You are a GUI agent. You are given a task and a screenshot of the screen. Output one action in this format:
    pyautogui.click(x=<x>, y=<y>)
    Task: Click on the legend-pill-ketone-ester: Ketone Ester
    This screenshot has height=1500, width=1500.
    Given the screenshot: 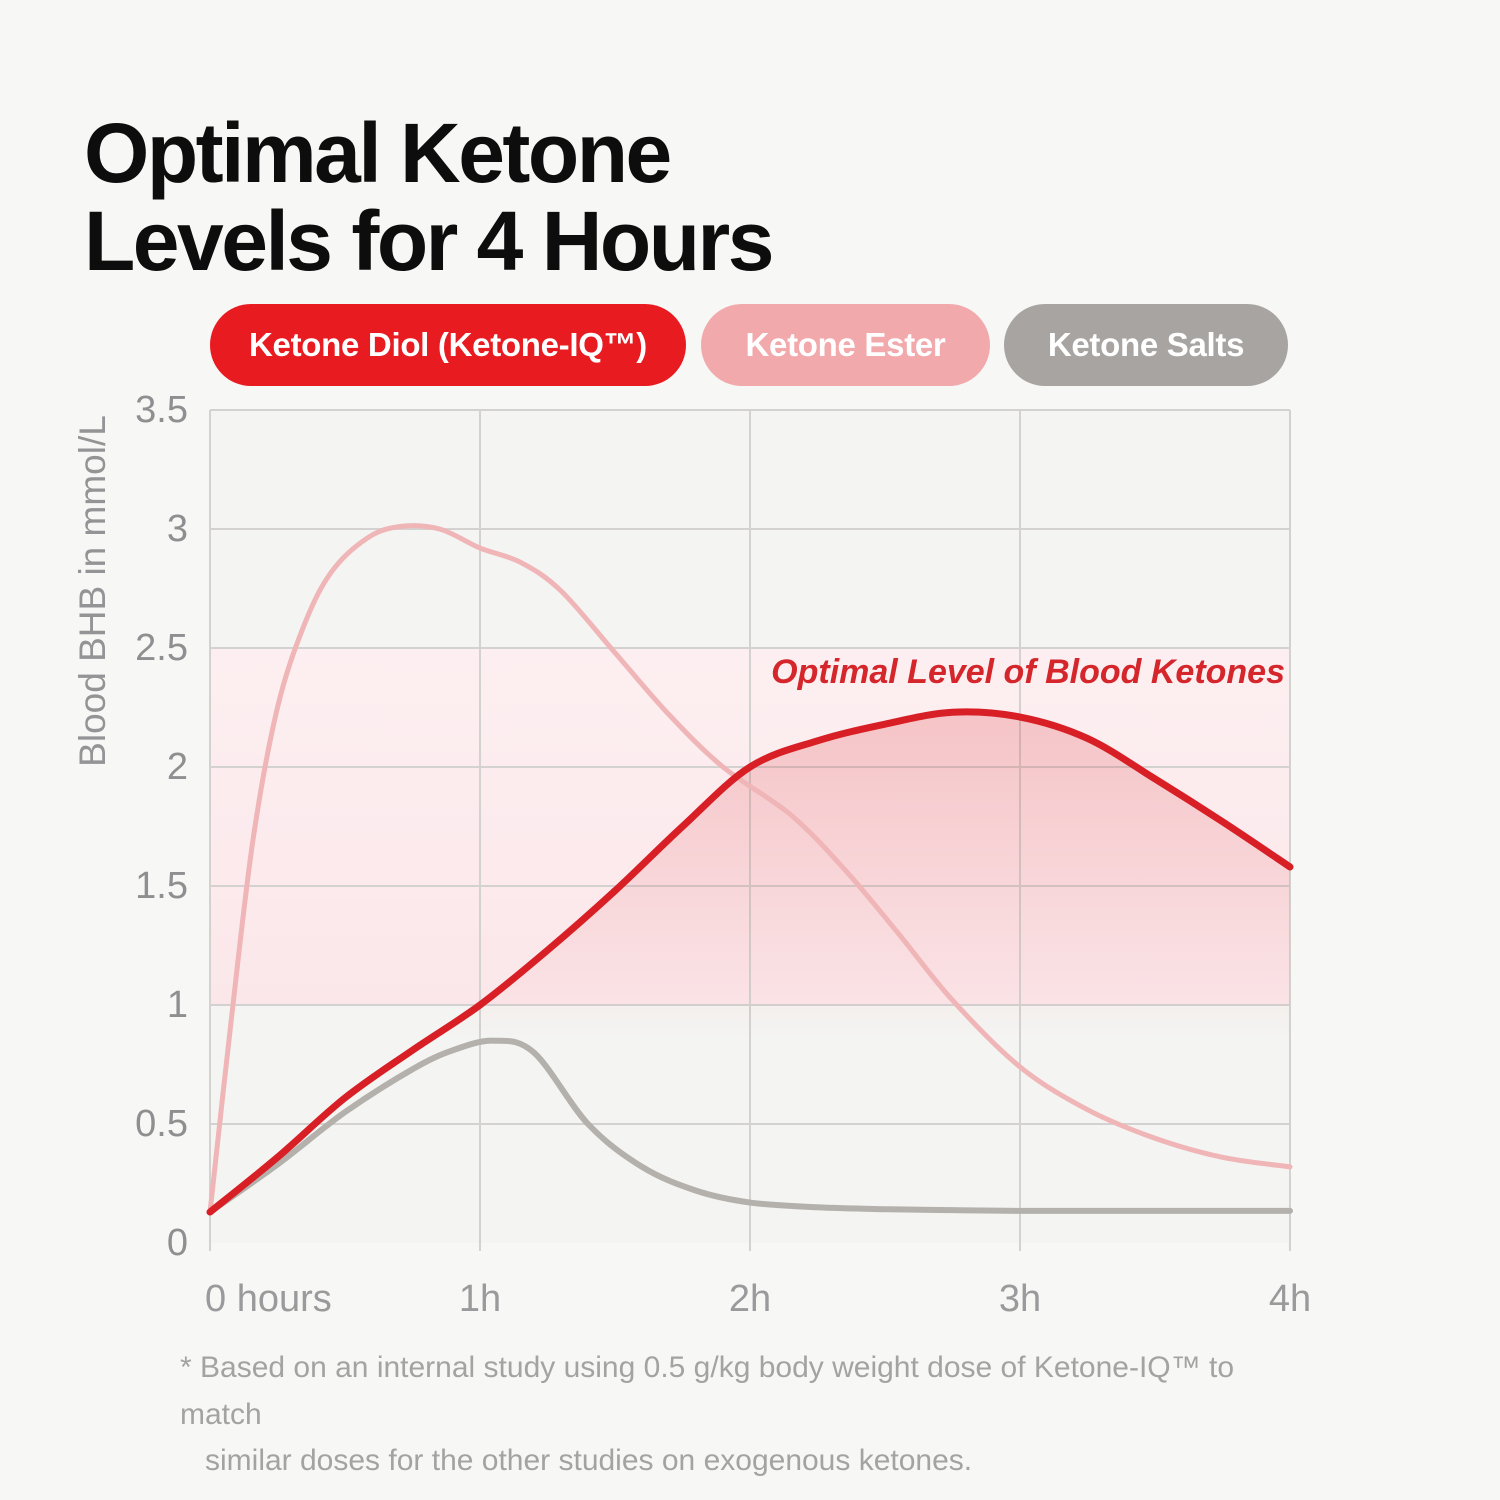 What is the action you would take?
    pyautogui.click(x=845, y=345)
    